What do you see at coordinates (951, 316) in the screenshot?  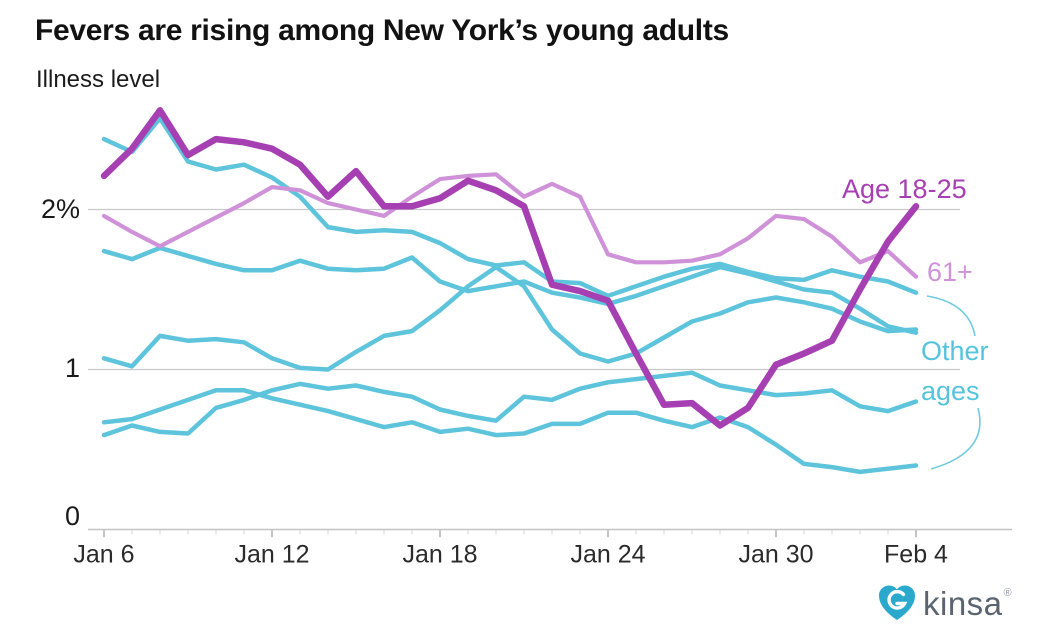 I see `other-ages-brace-top` at bounding box center [951, 316].